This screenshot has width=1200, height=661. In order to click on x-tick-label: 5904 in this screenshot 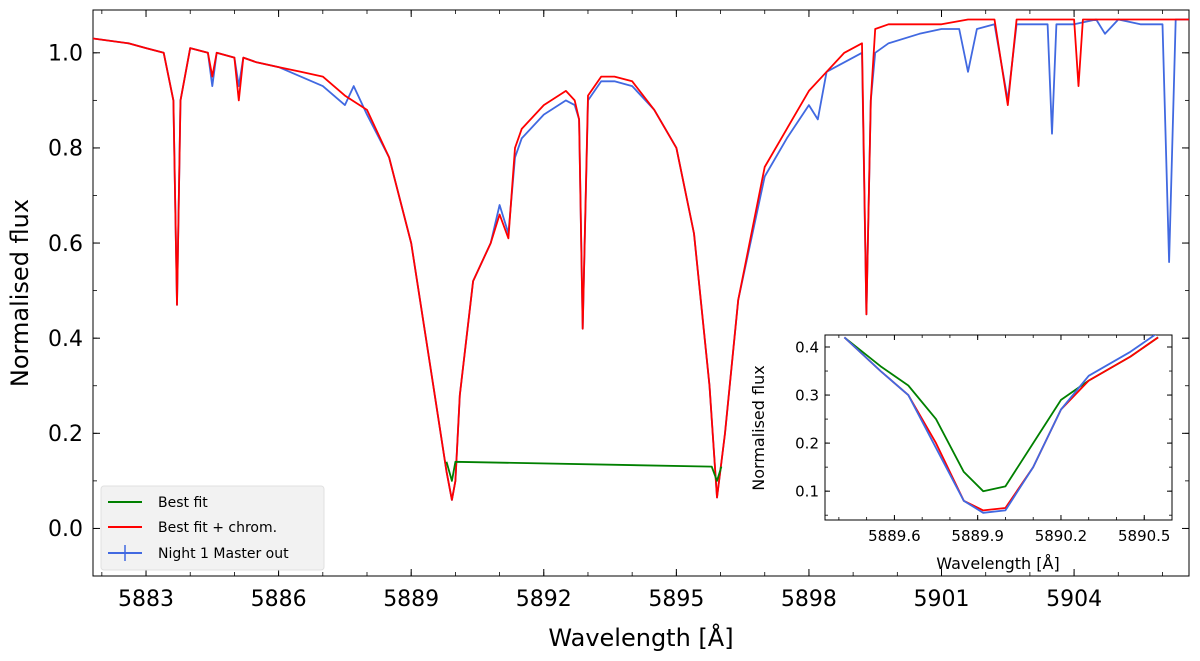, I will do `click(1074, 599)`.